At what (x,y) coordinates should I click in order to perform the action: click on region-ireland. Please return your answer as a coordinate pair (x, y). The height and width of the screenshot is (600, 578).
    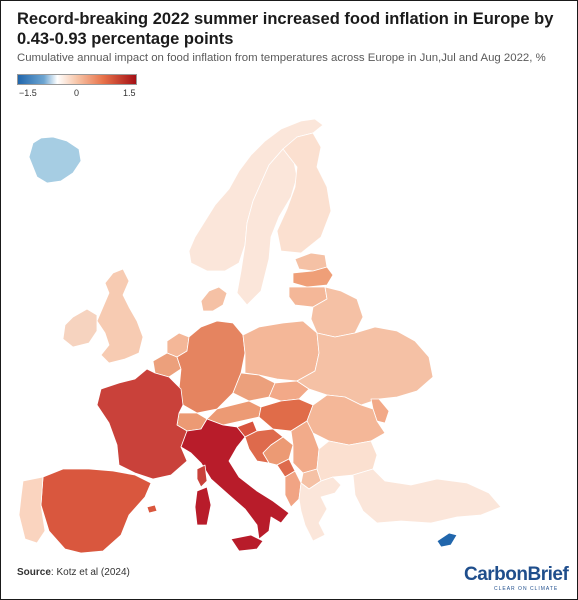
    Looking at the image, I should click on (80, 328).